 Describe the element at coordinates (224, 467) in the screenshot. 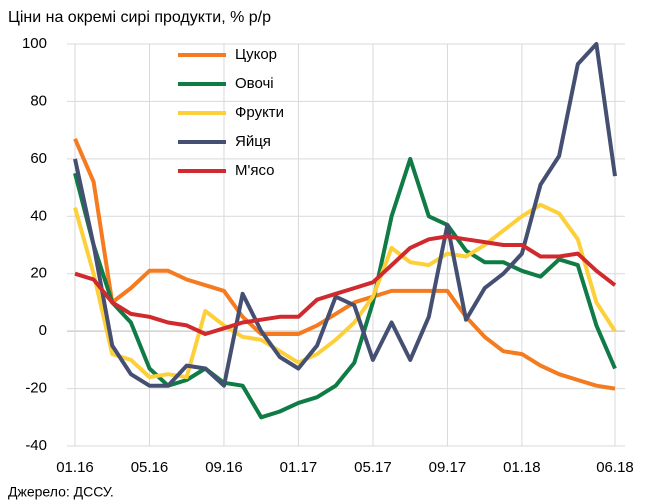

I see `x-tick-label: 09.16` at that location.